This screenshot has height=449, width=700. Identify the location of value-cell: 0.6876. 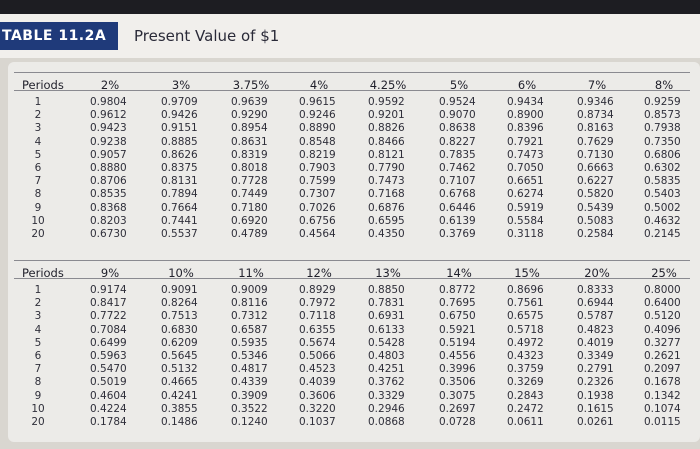
(386, 207).